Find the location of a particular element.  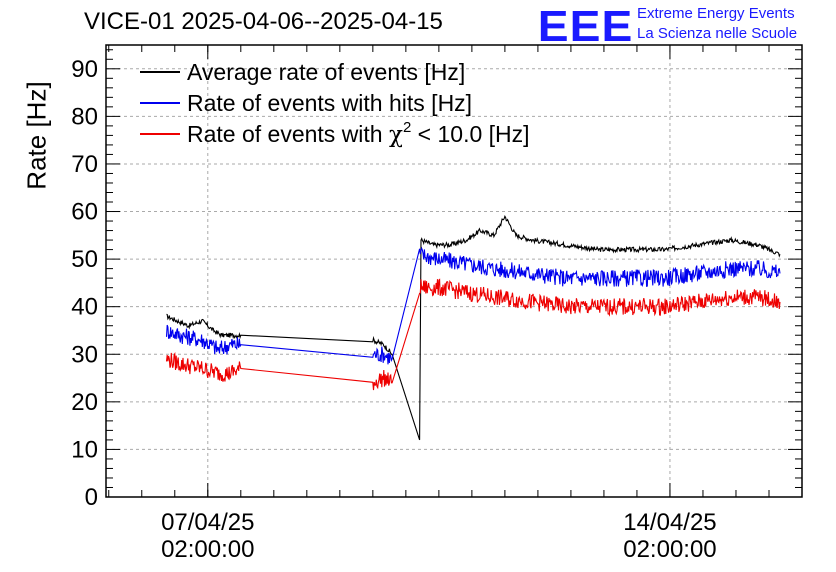

series-line is located at coordinates (473, 334).